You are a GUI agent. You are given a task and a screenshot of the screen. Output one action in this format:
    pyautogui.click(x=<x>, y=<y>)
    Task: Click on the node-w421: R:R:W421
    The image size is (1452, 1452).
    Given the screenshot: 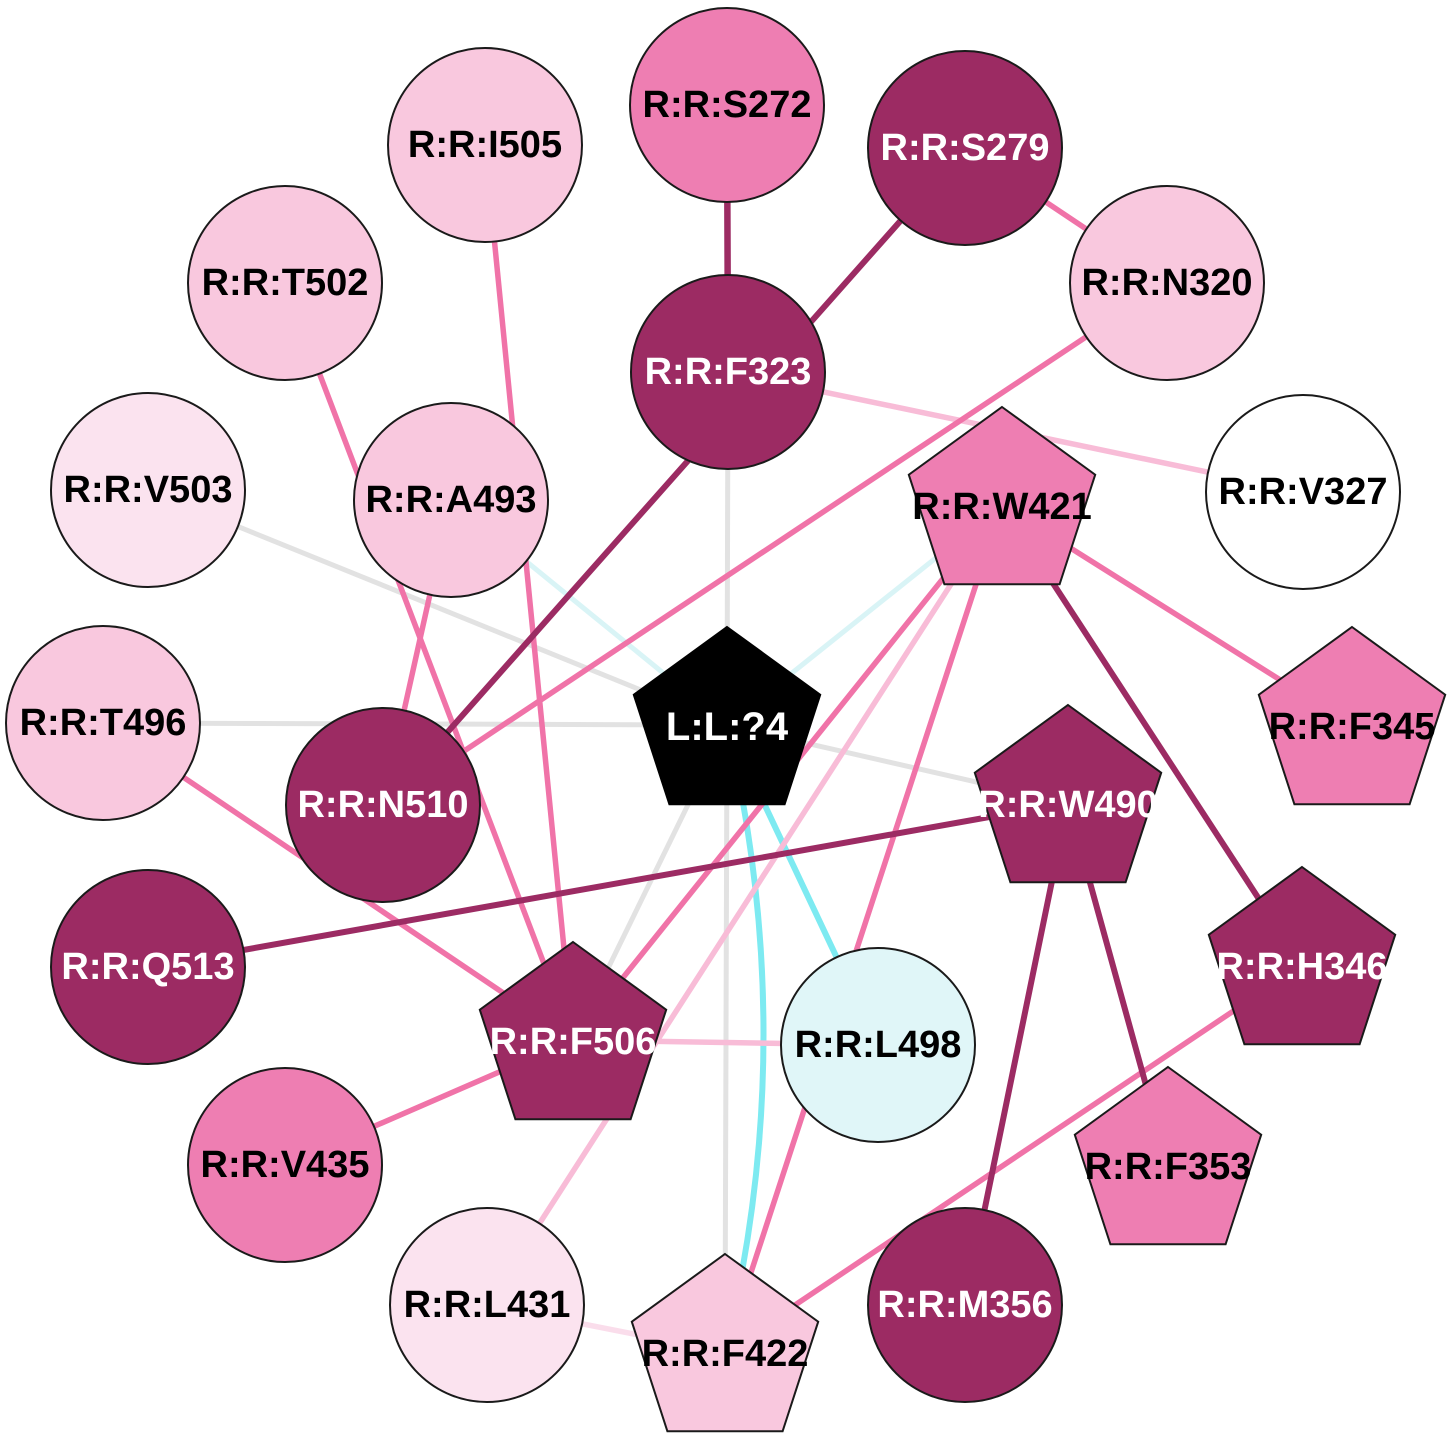 What is the action you would take?
    pyautogui.click(x=1002, y=495)
    